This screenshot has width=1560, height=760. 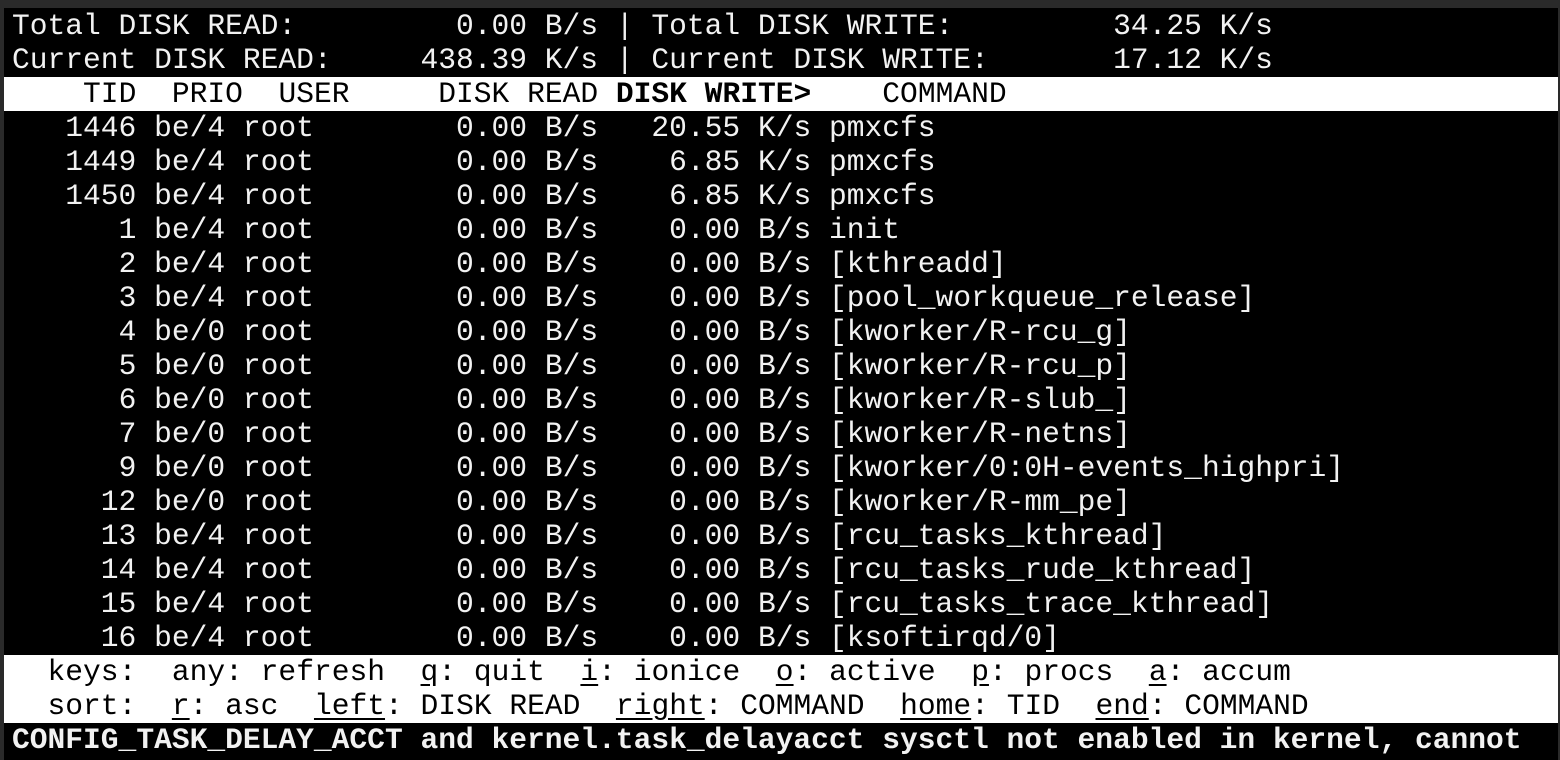 What do you see at coordinates (781, 128) in the screenshot?
I see `process-row: 1446 be/4 root 0.00 B/s 20.55 K/s pmxcfs` at bounding box center [781, 128].